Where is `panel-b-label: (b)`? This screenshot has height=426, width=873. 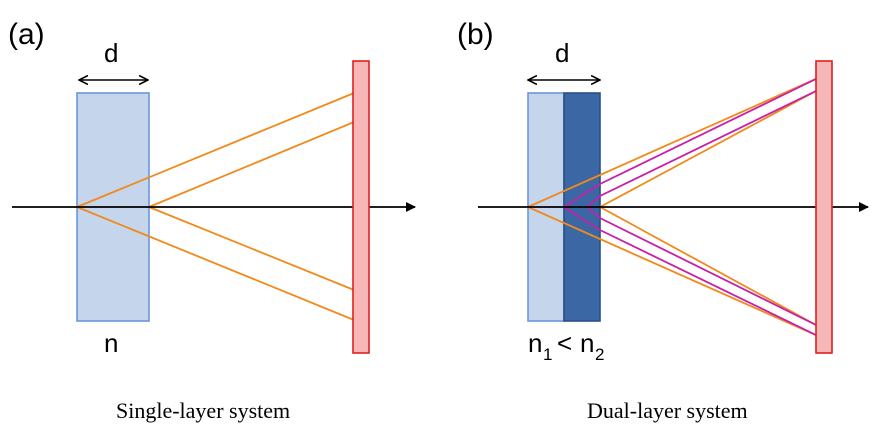
panel-b-label: (b) is located at coordinates (475, 34).